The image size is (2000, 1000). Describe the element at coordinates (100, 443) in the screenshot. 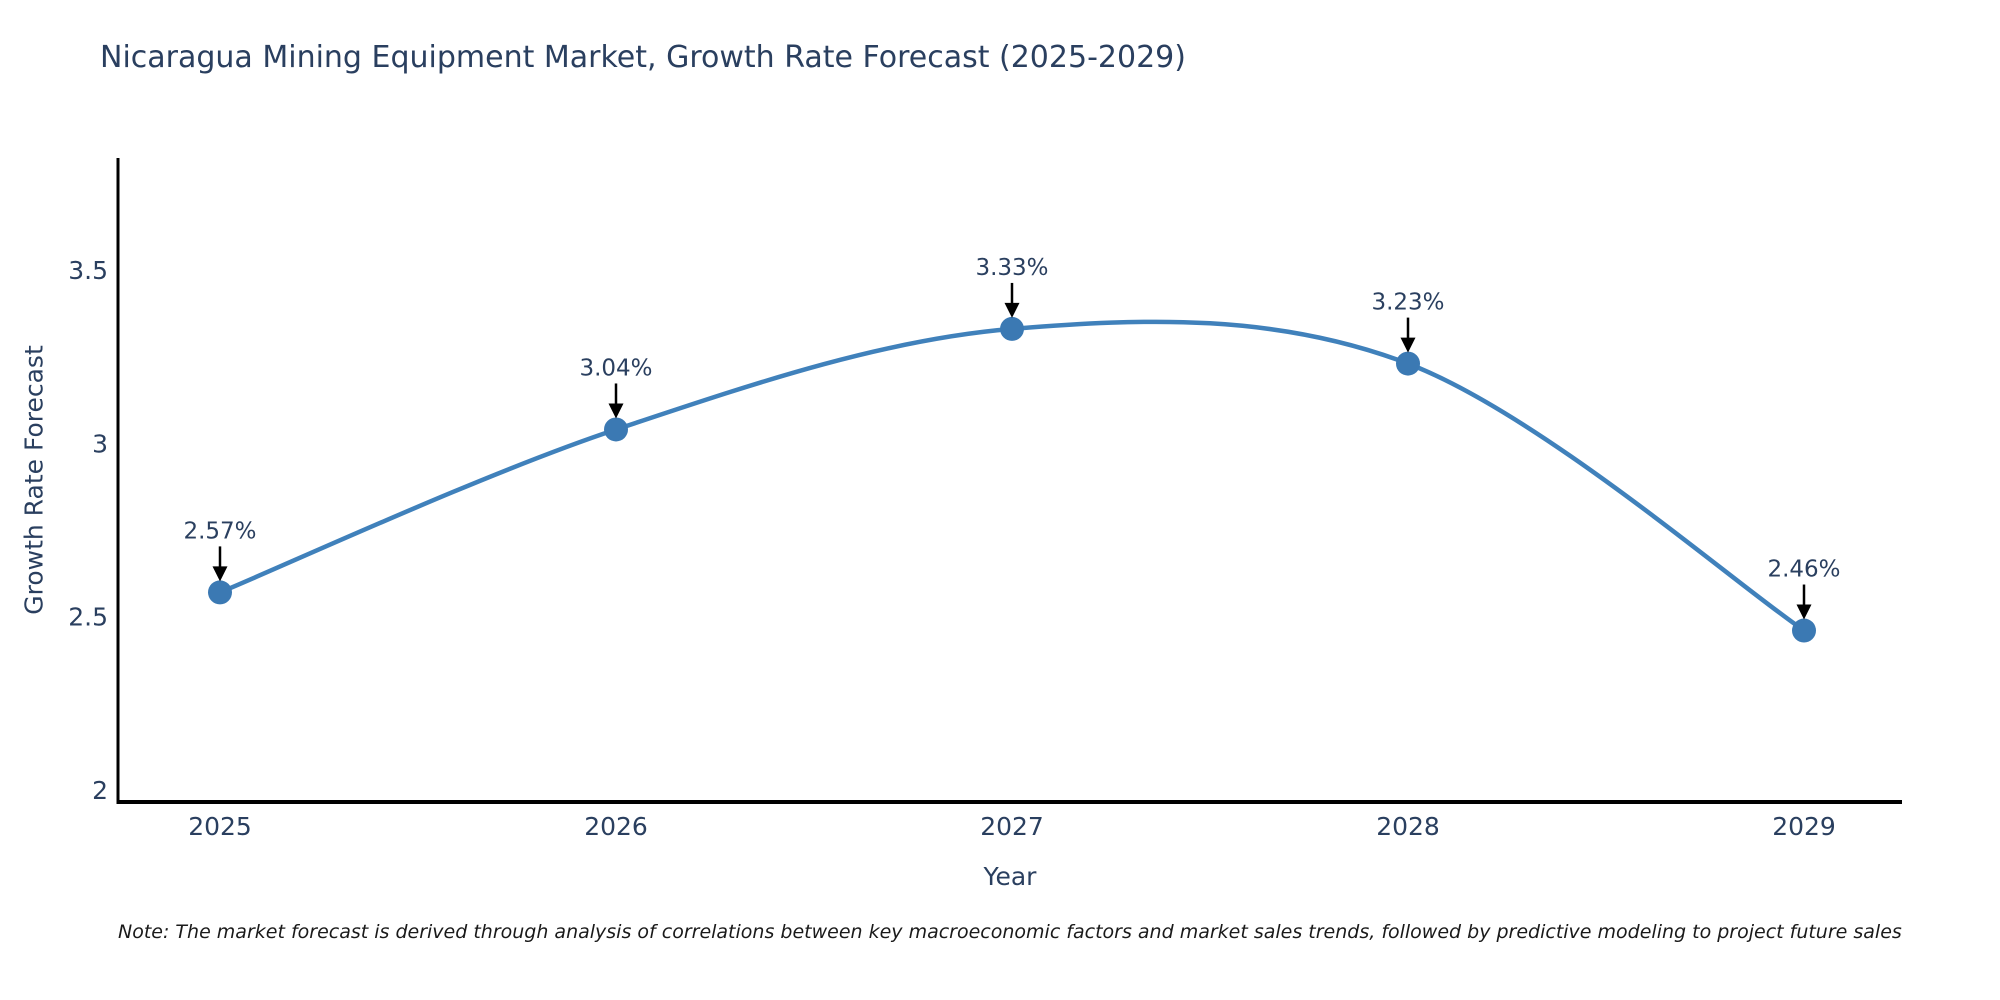

I see `y-tick-label: 3` at that location.